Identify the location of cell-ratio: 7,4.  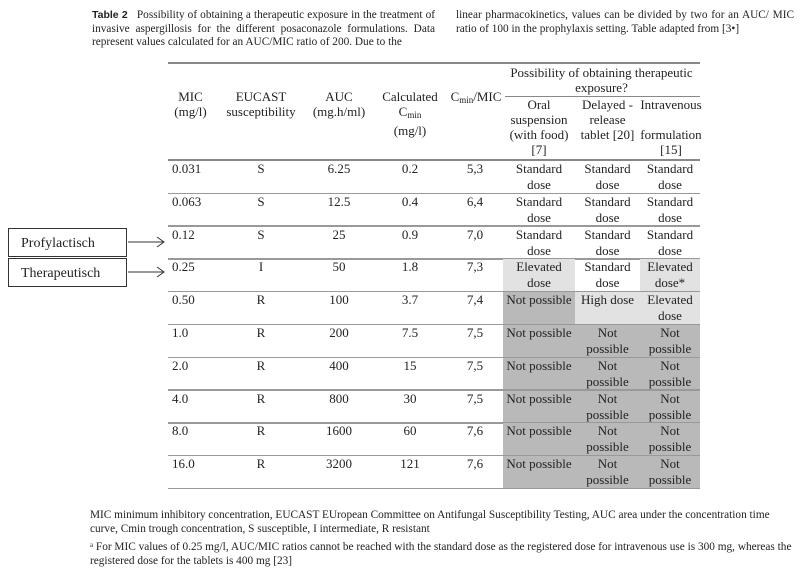
(475, 300).